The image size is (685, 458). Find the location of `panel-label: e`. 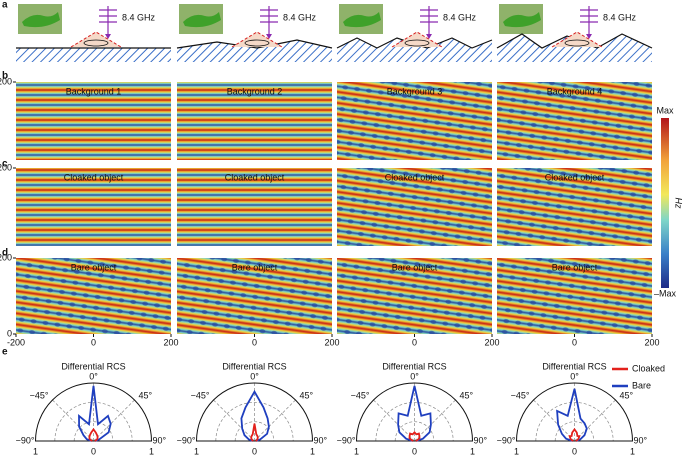

panel-label: e is located at coordinates (5, 352).